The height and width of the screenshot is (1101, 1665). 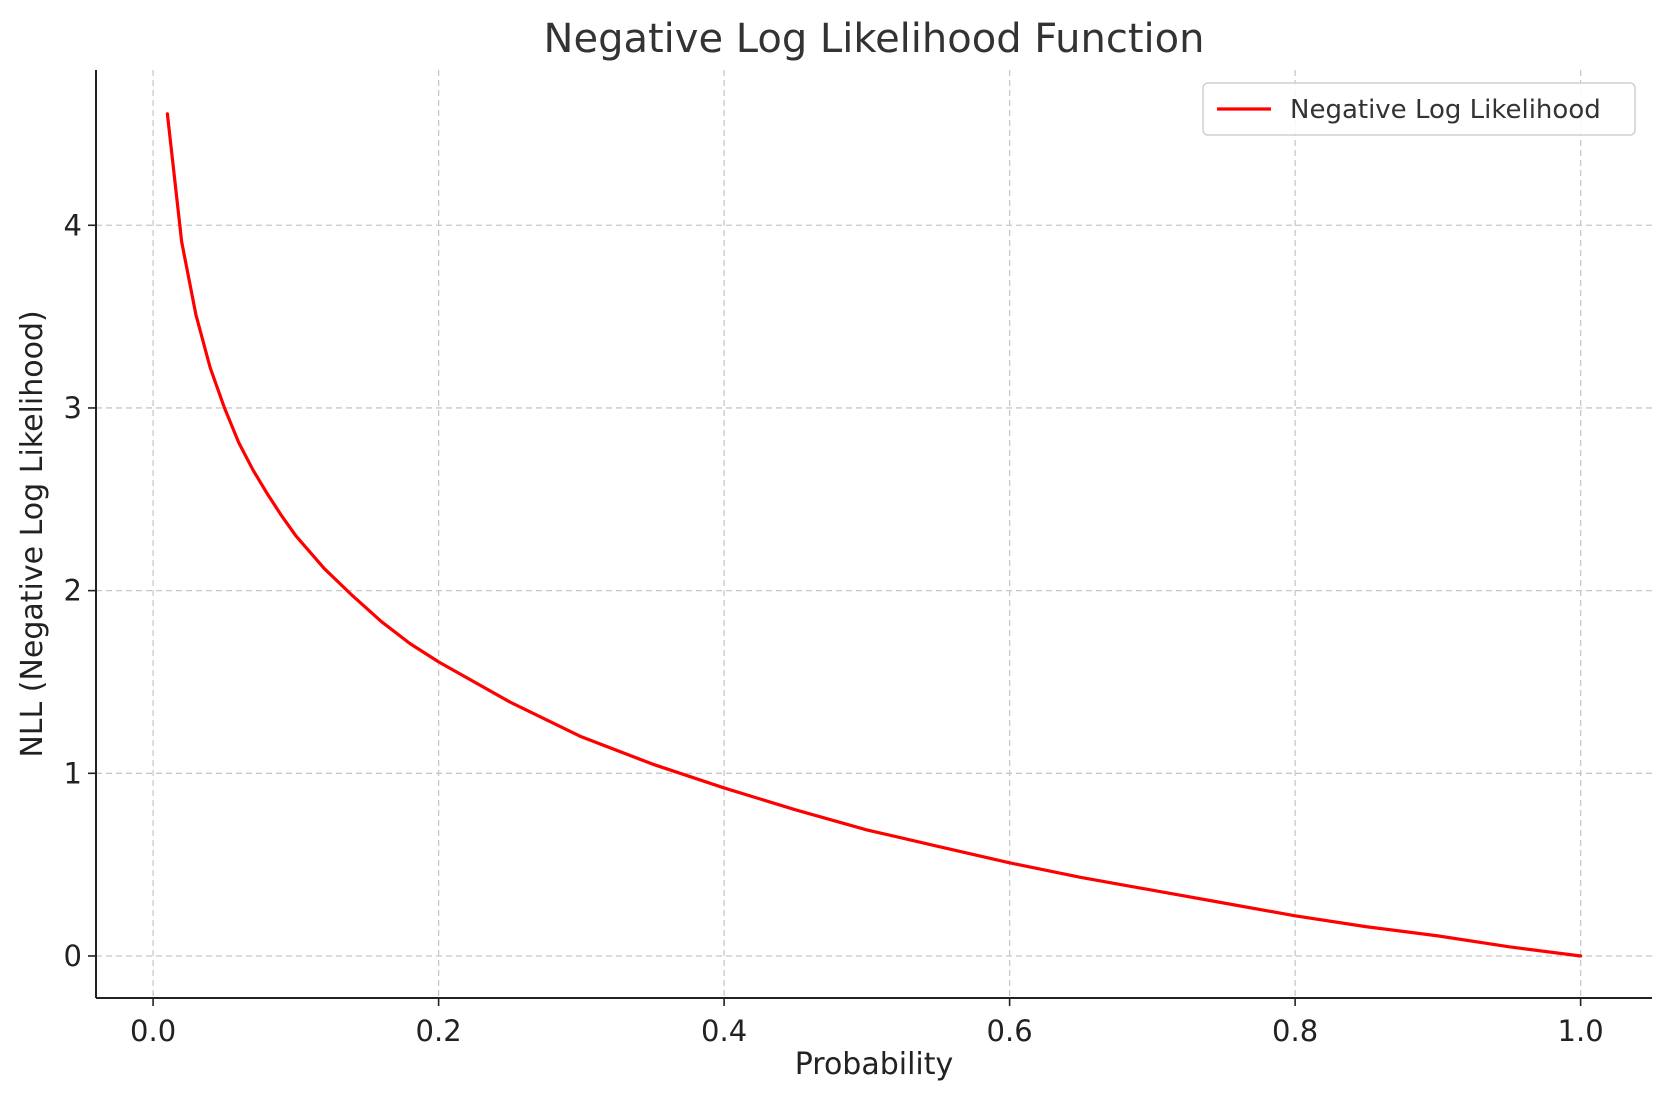 I want to click on y-tick-label-1: 1, so click(x=73, y=773).